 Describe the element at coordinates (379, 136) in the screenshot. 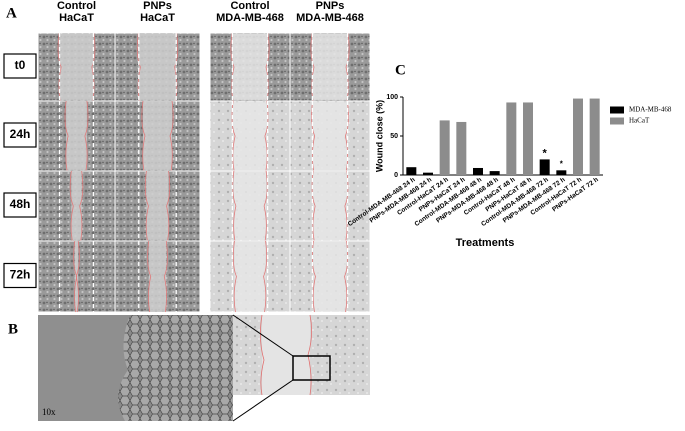

I see `y-axis-label: Wound close (%)` at that location.